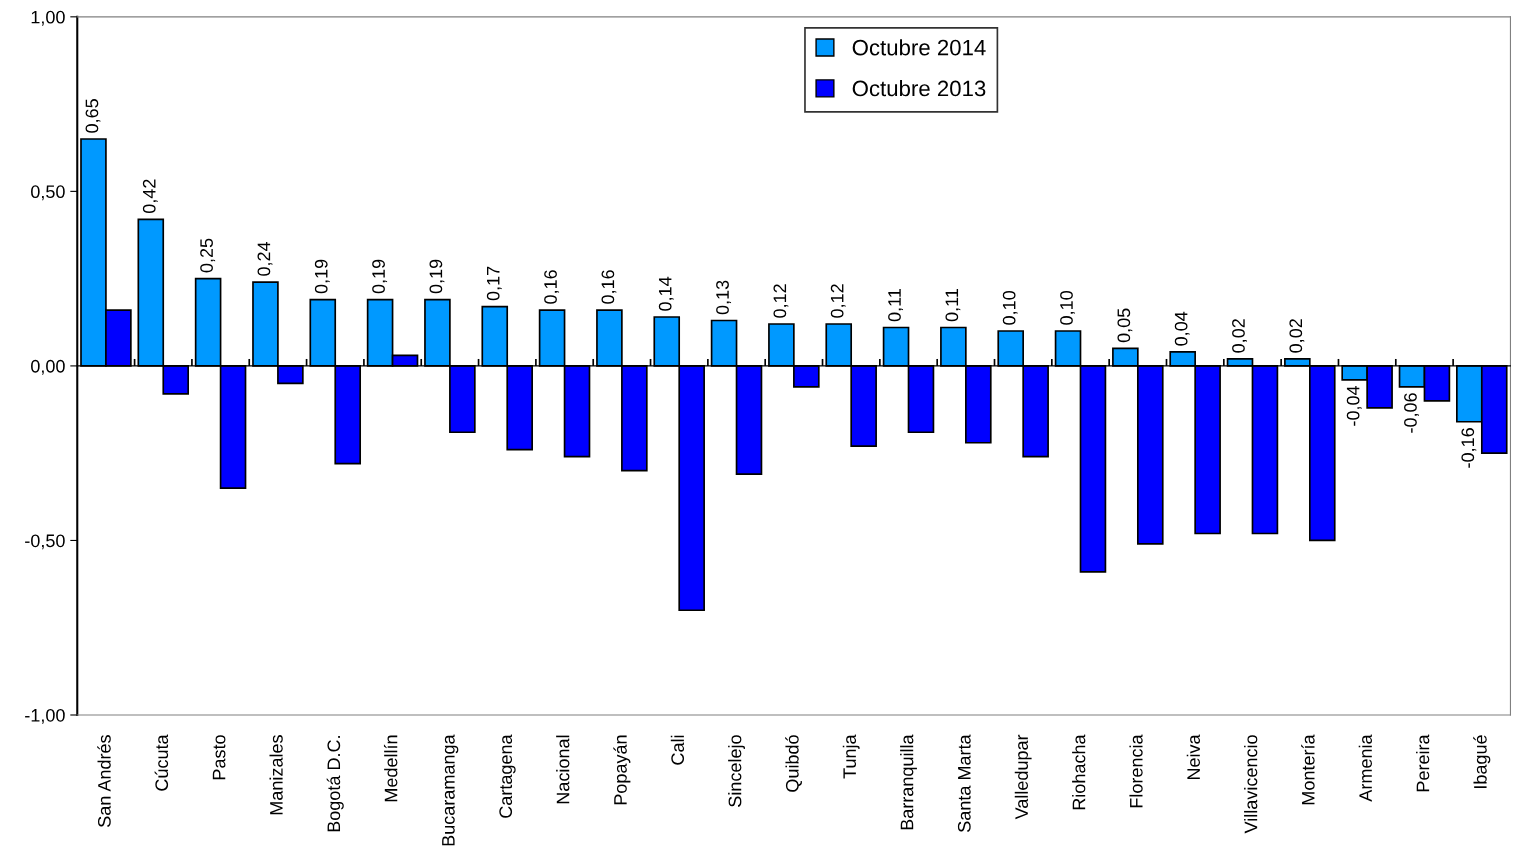 Image resolution: width=1515 pixels, height=863 pixels. What do you see at coordinates (104, 781) in the screenshot?
I see `x-tick-label: San Andrés` at bounding box center [104, 781].